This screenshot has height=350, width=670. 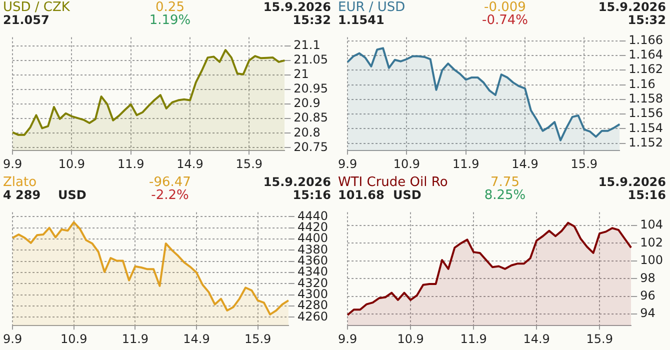 I want to click on y-tick-label: 1.158, so click(x=646, y=99).